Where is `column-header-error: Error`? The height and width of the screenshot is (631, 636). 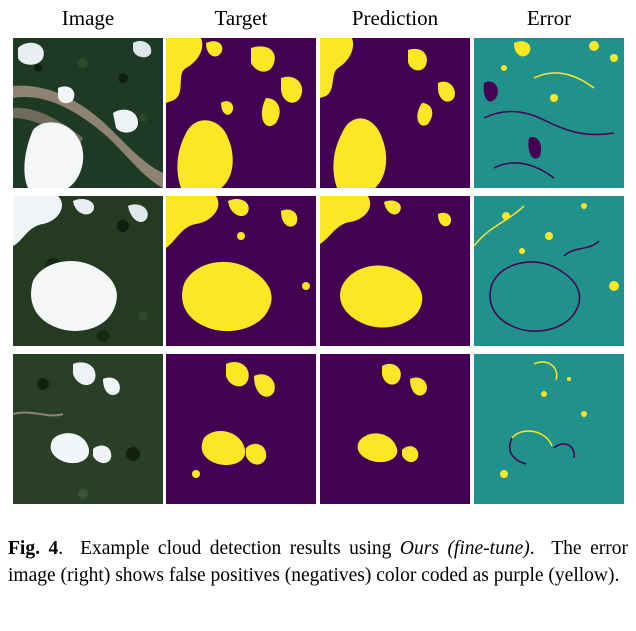
column-header-error: Error is located at coordinates (549, 18).